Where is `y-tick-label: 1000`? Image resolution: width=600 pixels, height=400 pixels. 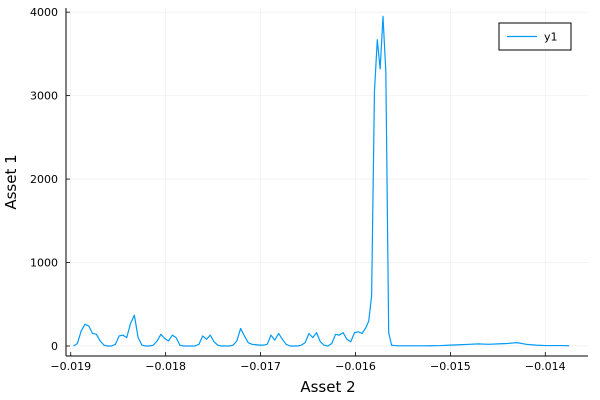 y-tick-label: 1000 is located at coordinates (44, 263).